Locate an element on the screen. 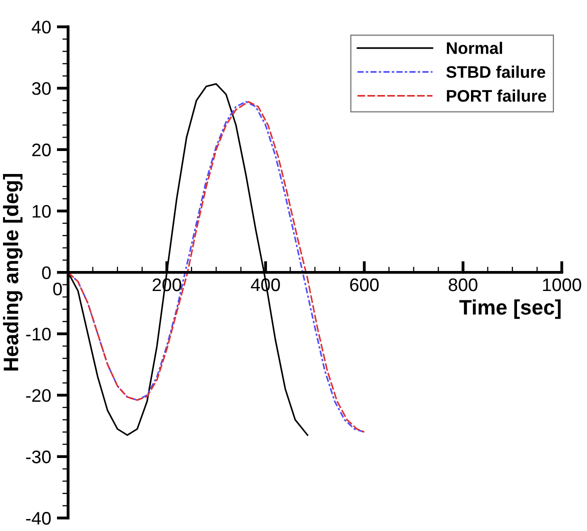 The height and width of the screenshot is (531, 587). y-tick-label: 0 is located at coordinates (46, 273).